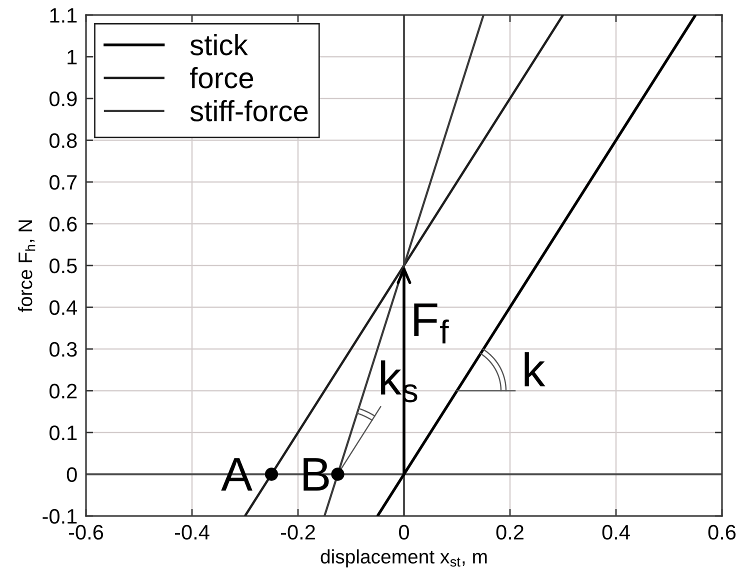 This screenshot has height=574, width=737. I want to click on y-tick-label: 0.4, so click(64, 308).